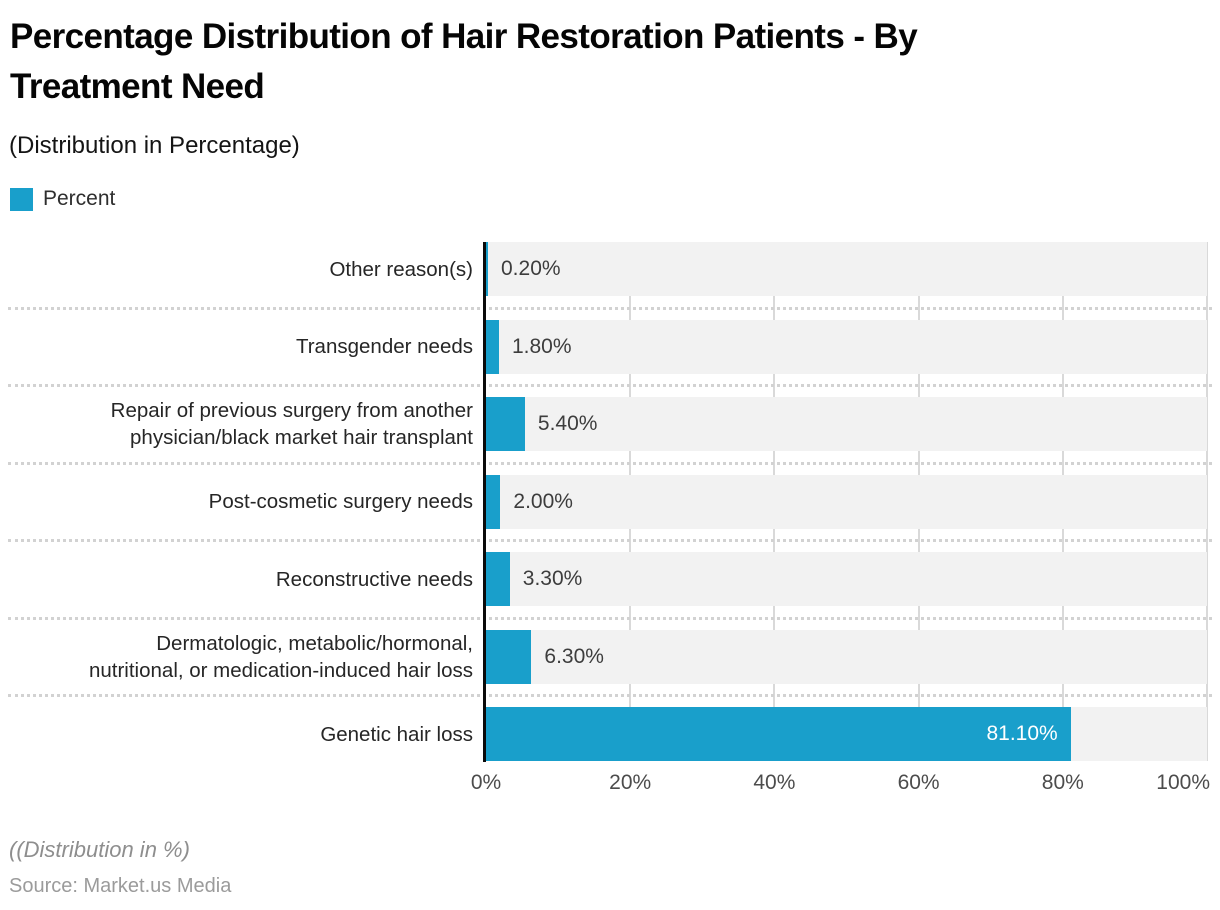 The width and height of the screenshot is (1220, 910). What do you see at coordinates (301, 437) in the screenshot?
I see `category-label-line: physician/black market hair transplant` at bounding box center [301, 437].